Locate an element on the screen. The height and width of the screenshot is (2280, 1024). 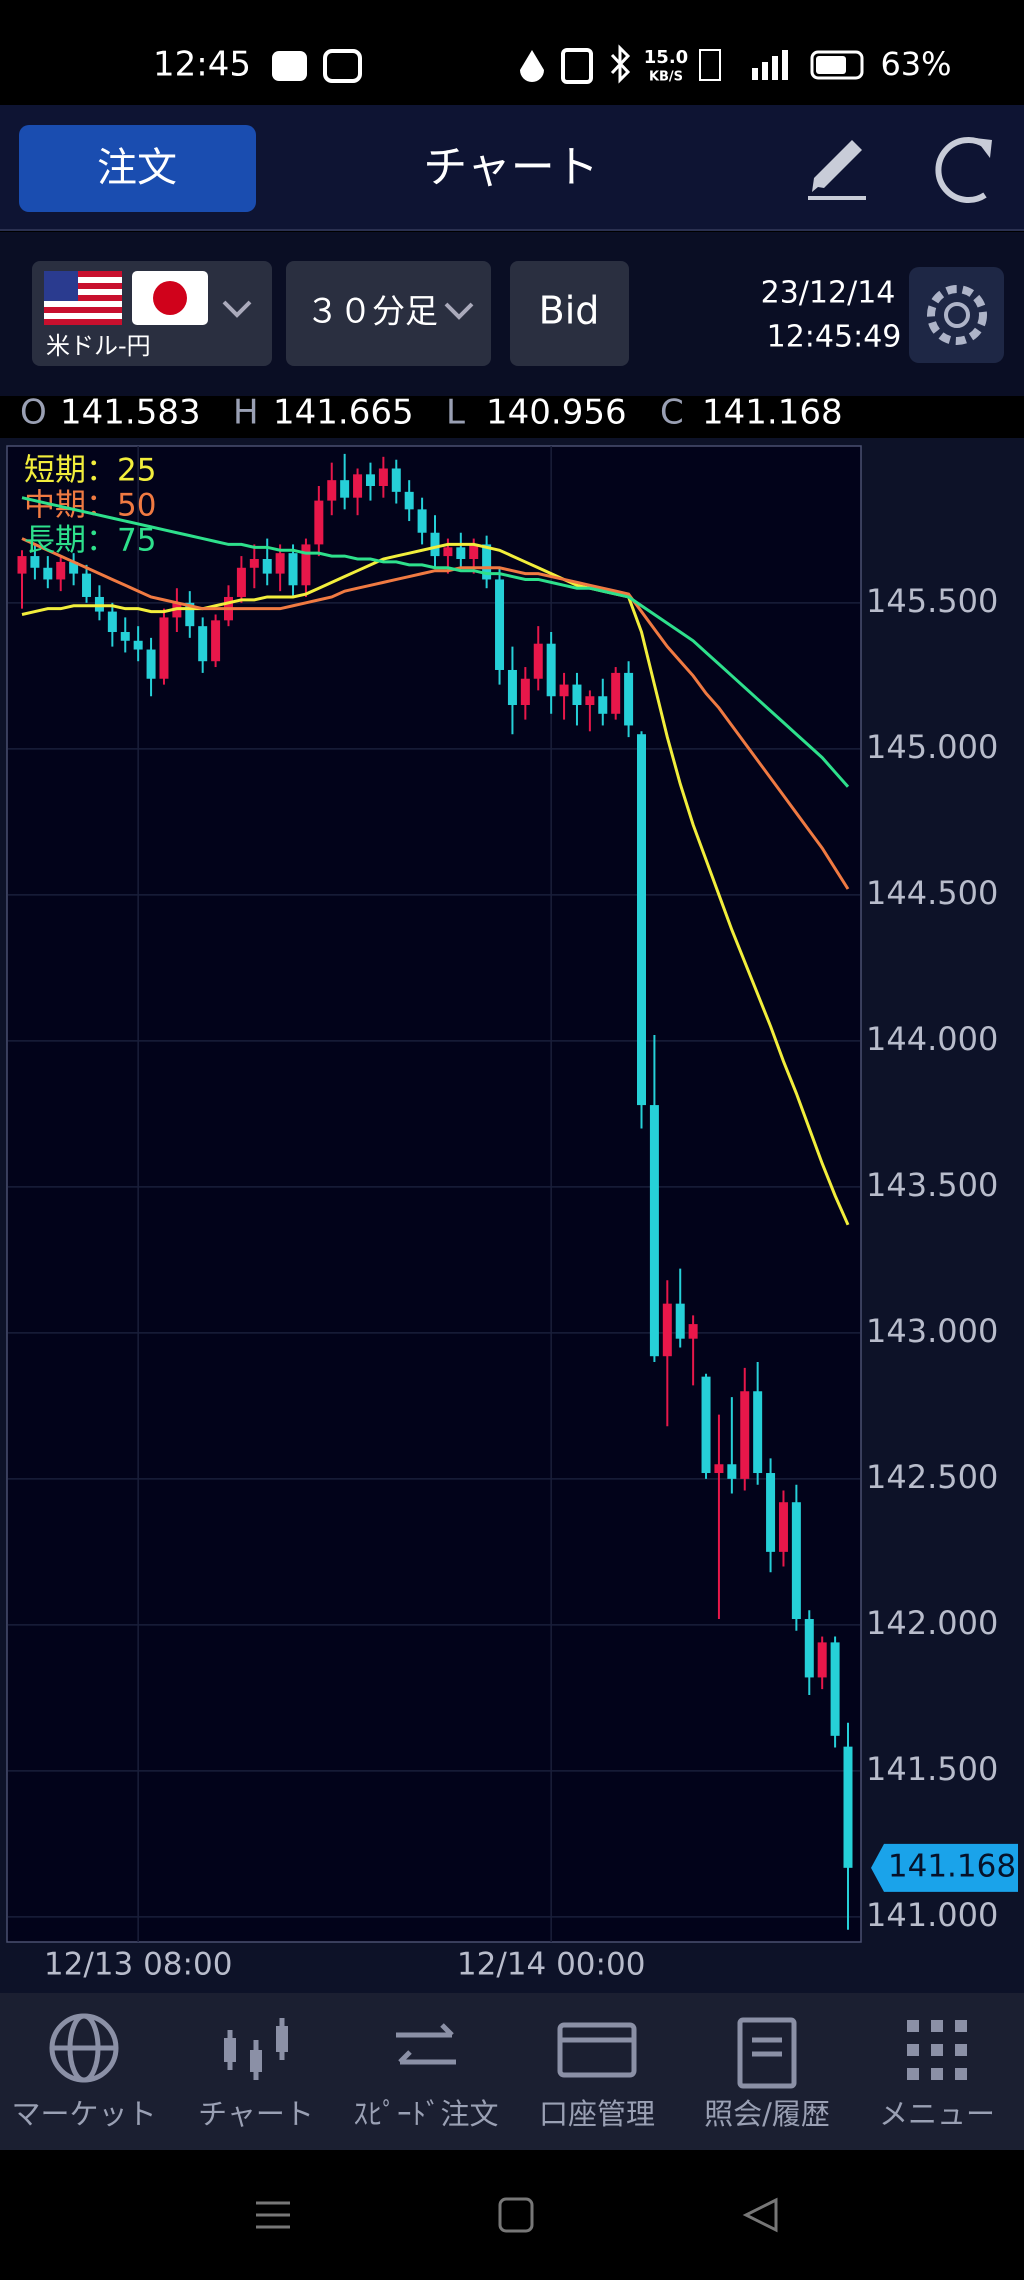
net-unit: KB/S is located at coordinates (666, 77).